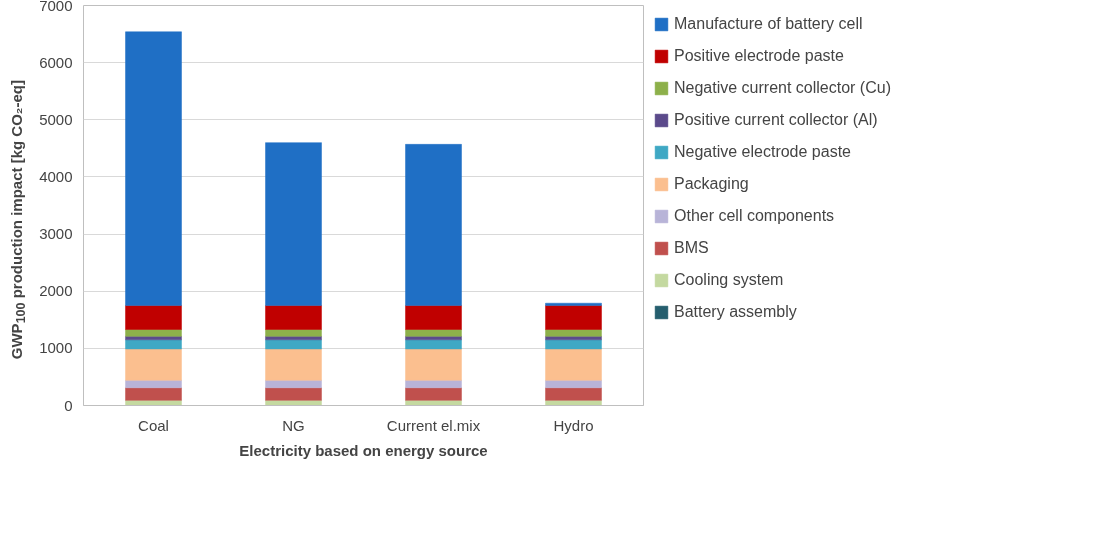  Describe the element at coordinates (782, 88) in the screenshot. I see `legend-label: Negative current collector (Cu)` at that location.